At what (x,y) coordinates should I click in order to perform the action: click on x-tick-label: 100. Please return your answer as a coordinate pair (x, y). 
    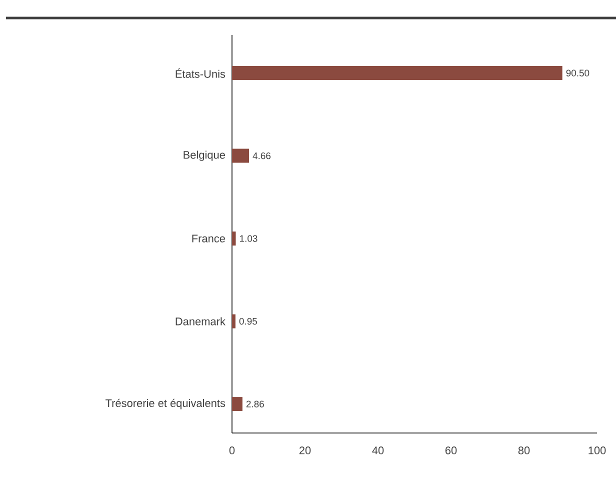
    Looking at the image, I should click on (597, 450).